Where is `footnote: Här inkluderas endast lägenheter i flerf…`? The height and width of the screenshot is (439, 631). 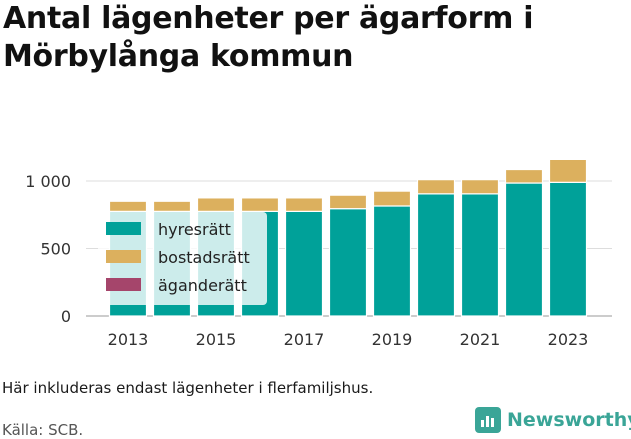
footnote: Här inkluderas endast lägenheter i flerf… is located at coordinates (188, 388).